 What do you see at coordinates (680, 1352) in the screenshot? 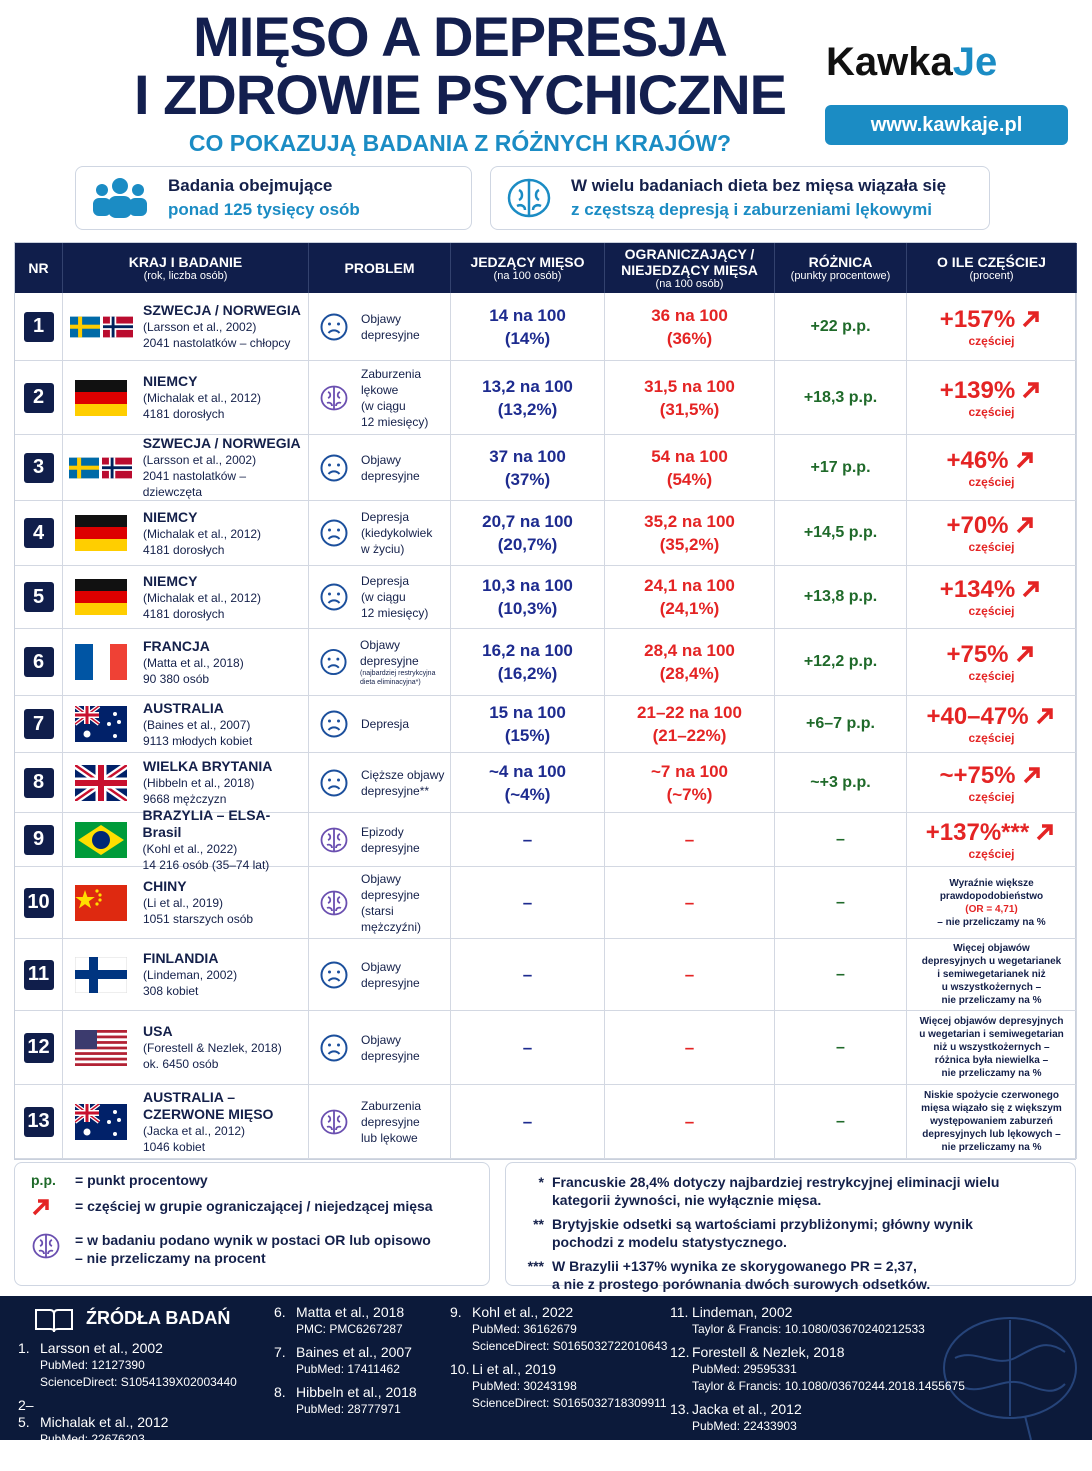
I see `source-number: 12.` at bounding box center [680, 1352].